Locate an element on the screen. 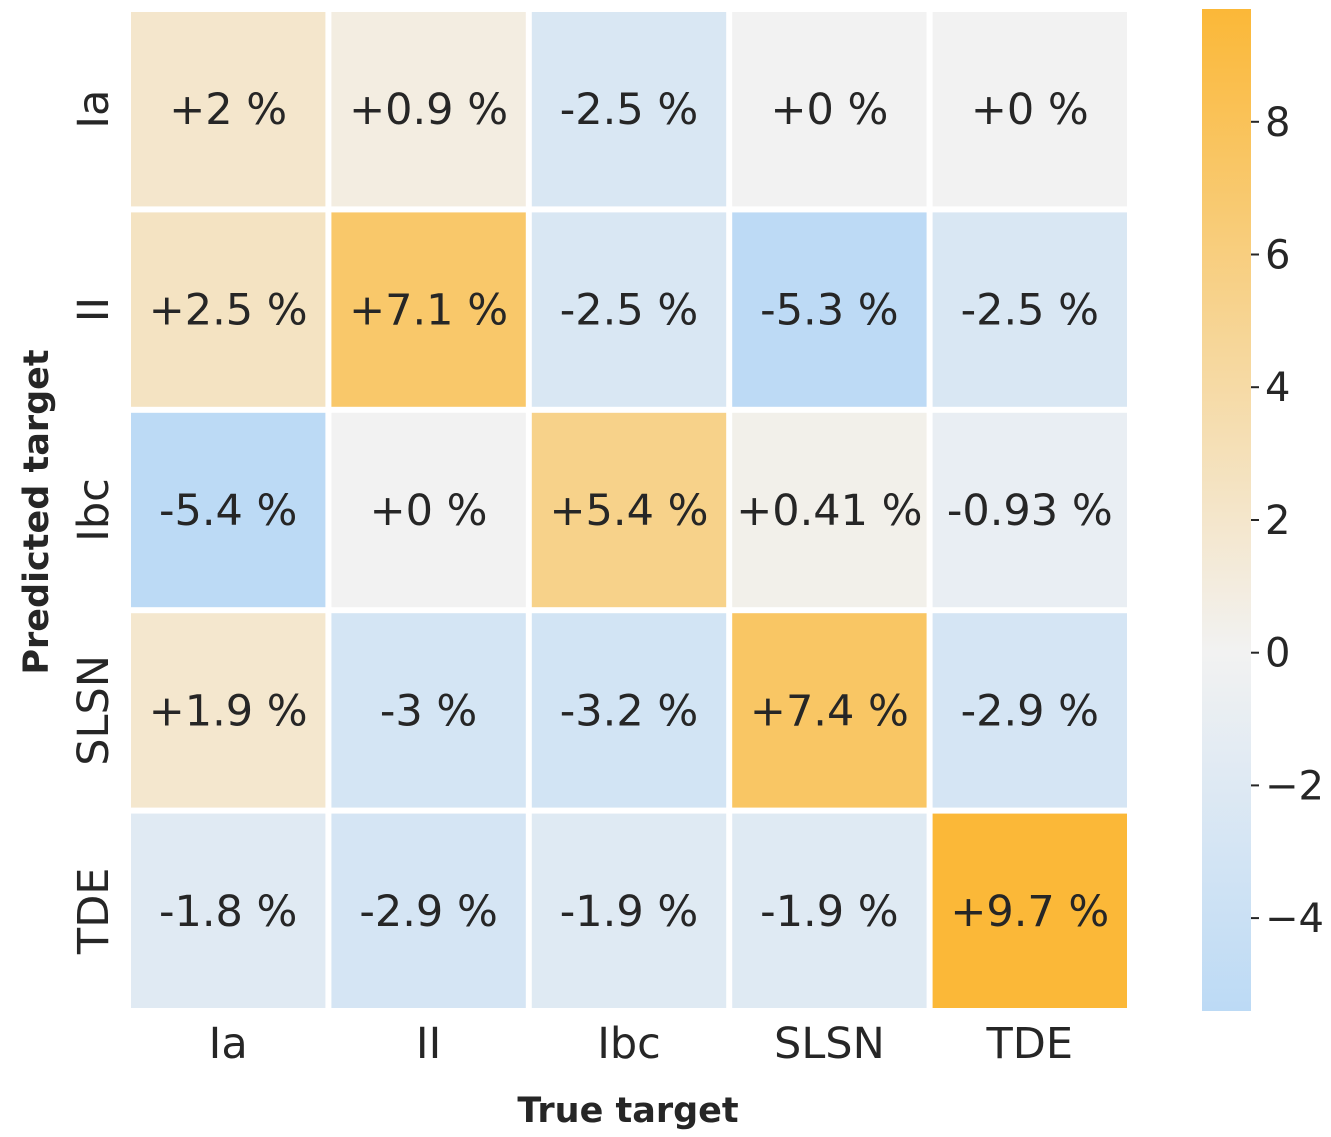 Image resolution: width=1331 pixels, height=1137 pixels. cell-value-label: -5.4 % is located at coordinates (228, 511).